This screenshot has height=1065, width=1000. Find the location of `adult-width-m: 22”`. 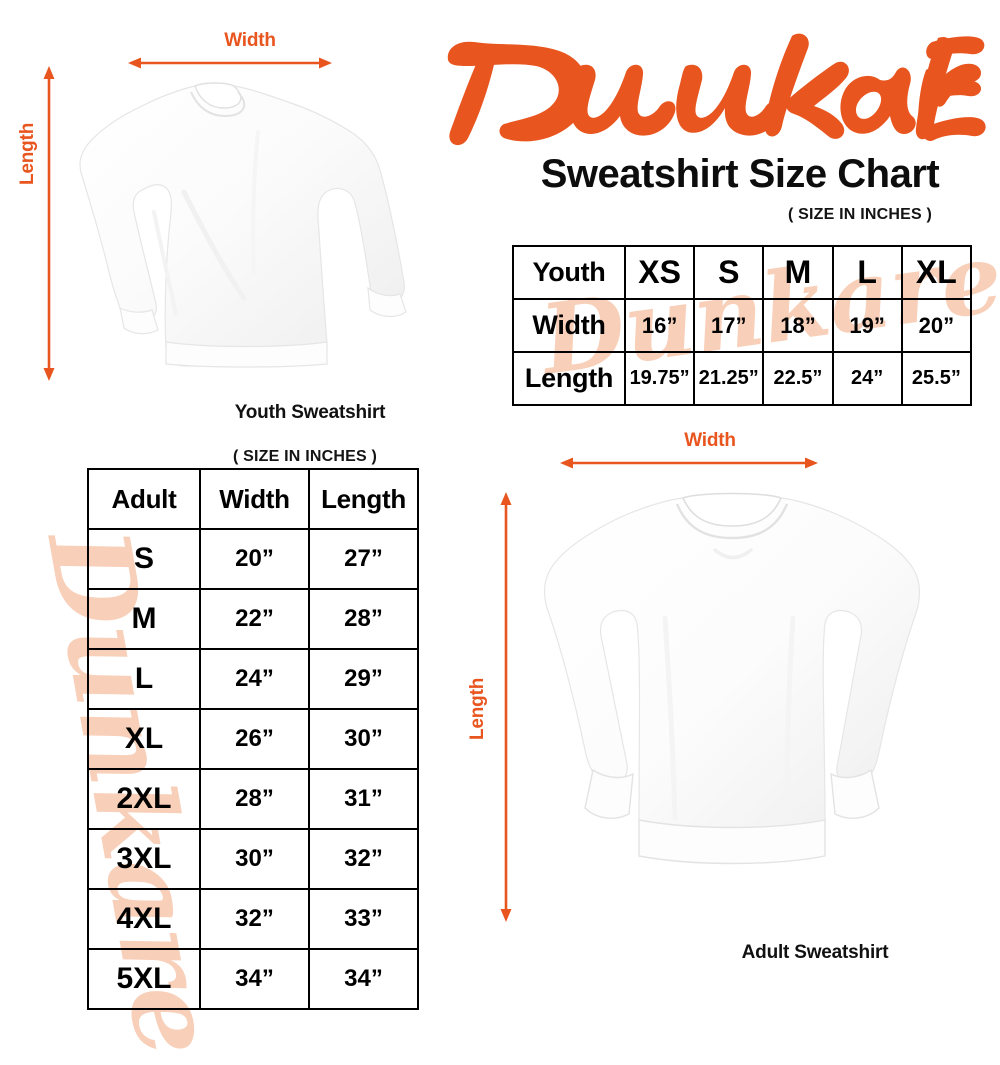

adult-width-m: 22” is located at coordinates (254, 619).